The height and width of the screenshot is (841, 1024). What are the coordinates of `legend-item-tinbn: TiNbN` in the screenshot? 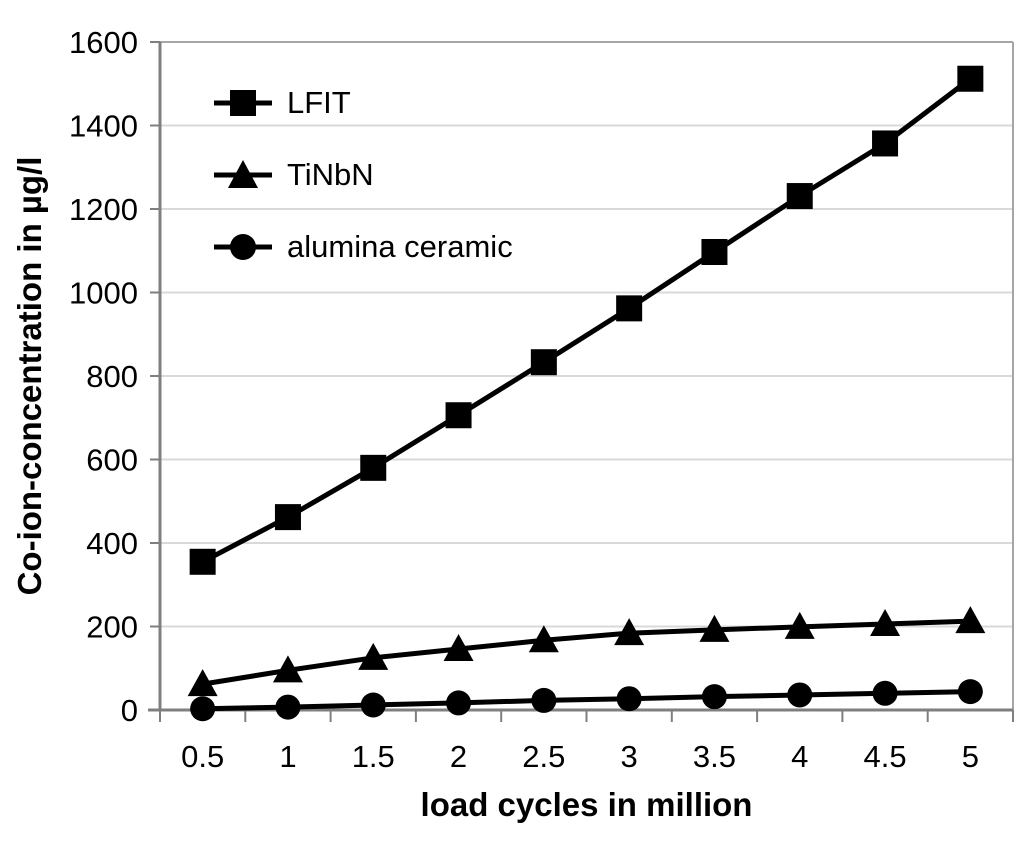 It's located at (363, 175).